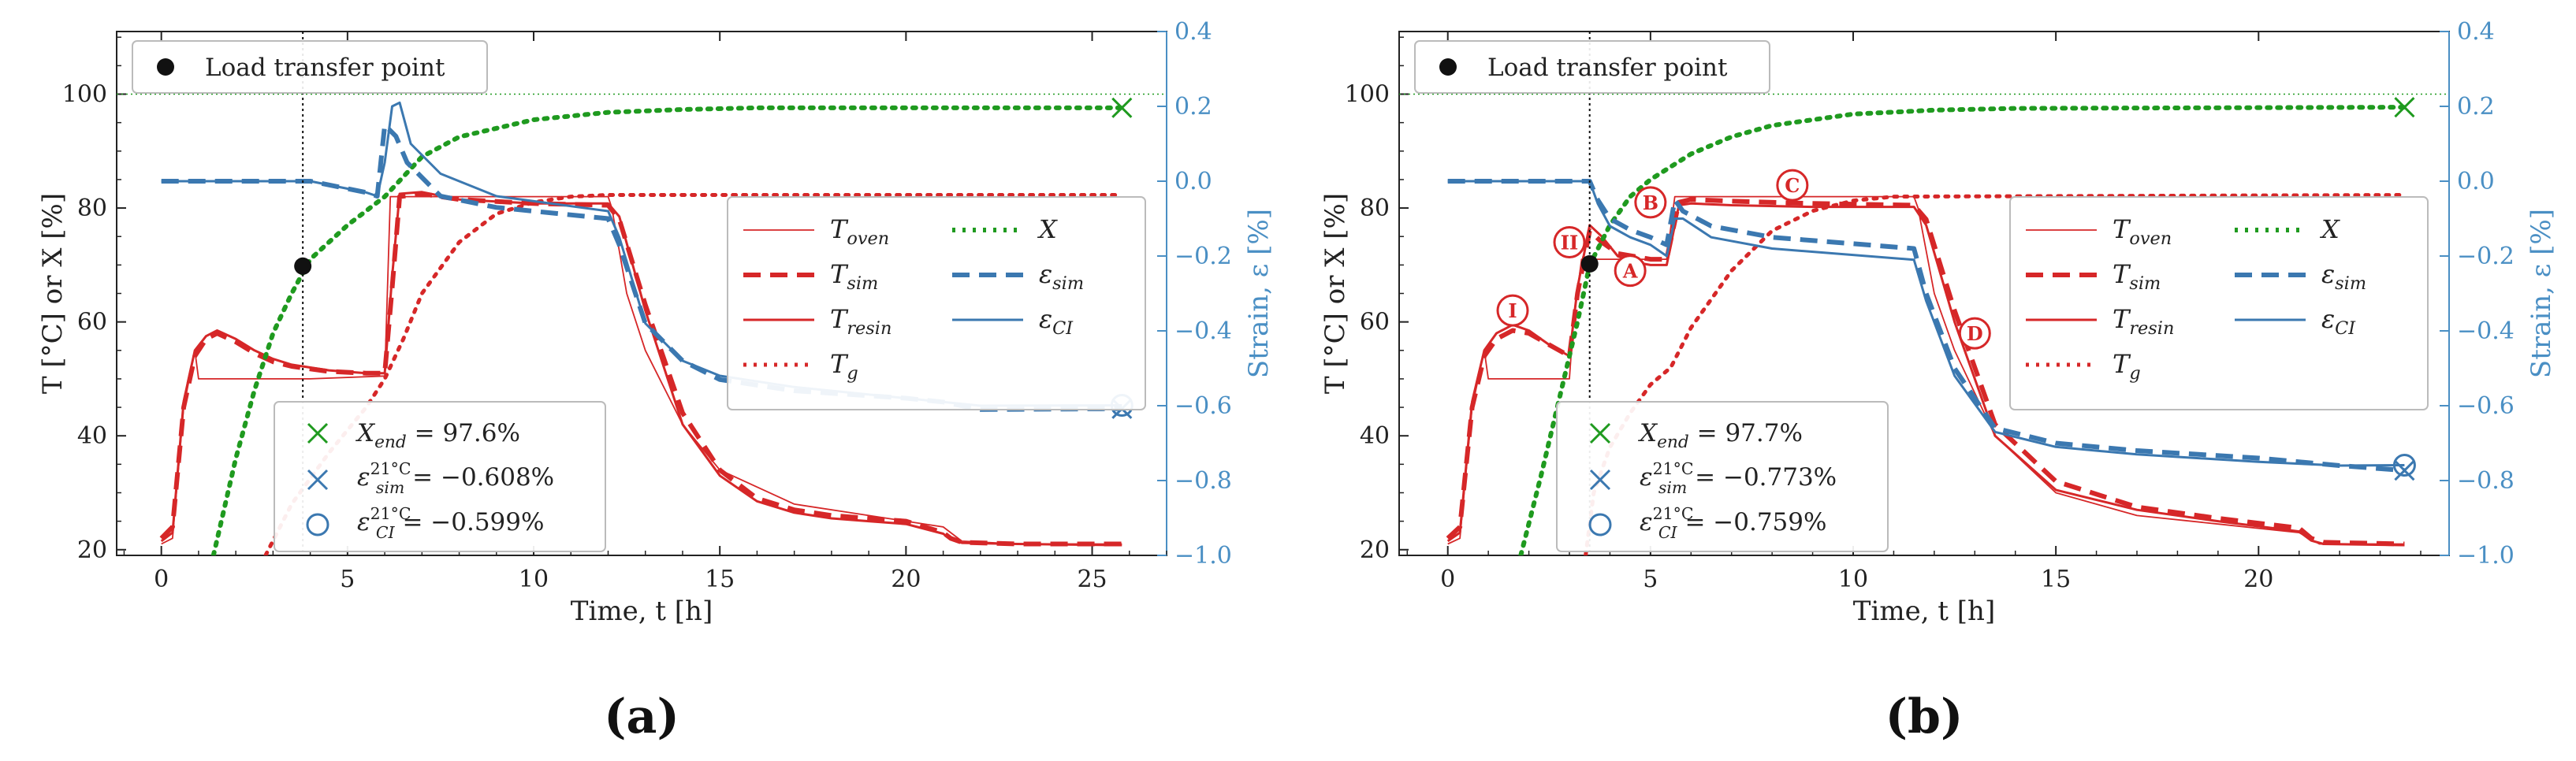  What do you see at coordinates (2486, 256) in the screenshot?
I see `panel-b-ytick-right-label: −0.2` at bounding box center [2486, 256].